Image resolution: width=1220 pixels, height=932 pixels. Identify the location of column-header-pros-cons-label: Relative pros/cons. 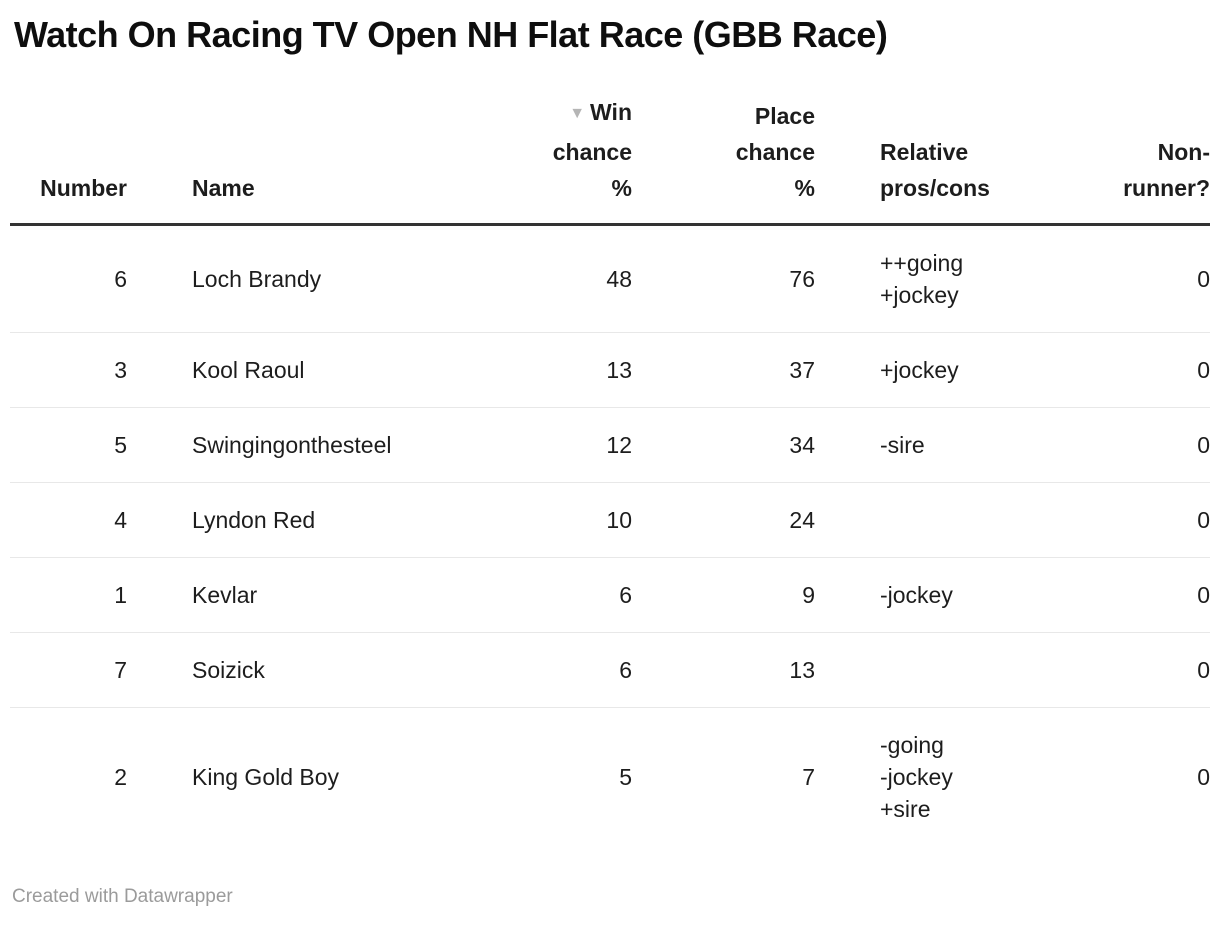
(935, 170).